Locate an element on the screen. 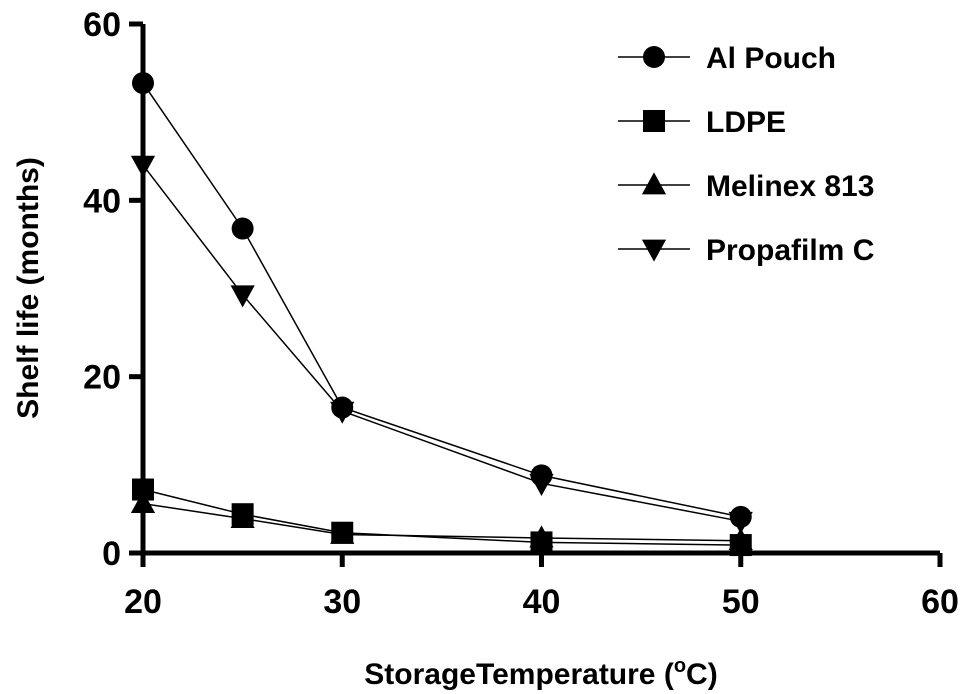  y-tick-label: 60 is located at coordinates (102, 25).